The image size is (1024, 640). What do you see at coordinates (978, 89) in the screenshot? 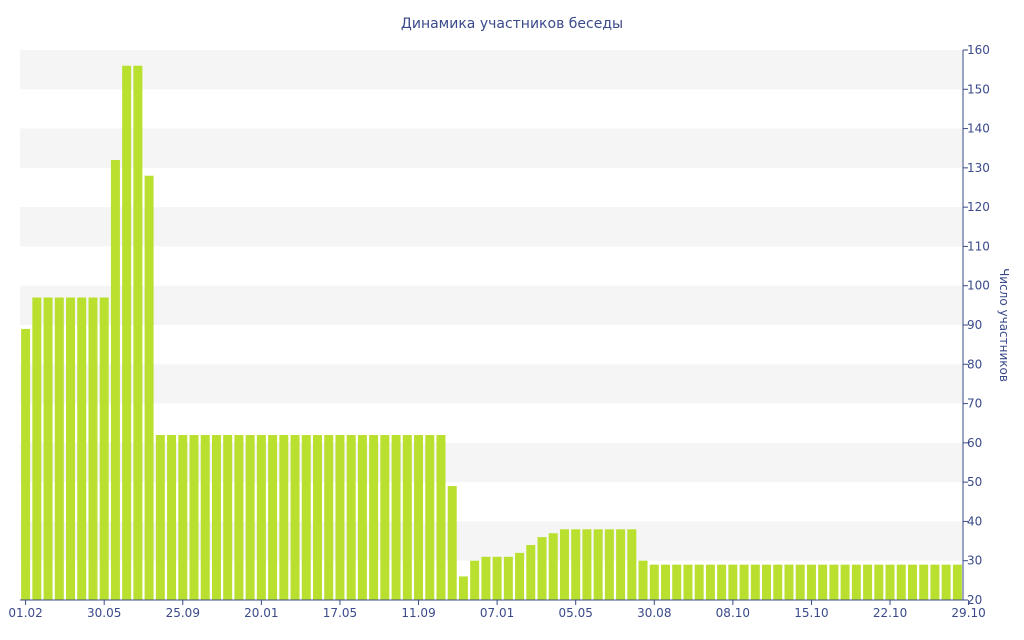
I see `y-tick-label: 150` at bounding box center [978, 89].